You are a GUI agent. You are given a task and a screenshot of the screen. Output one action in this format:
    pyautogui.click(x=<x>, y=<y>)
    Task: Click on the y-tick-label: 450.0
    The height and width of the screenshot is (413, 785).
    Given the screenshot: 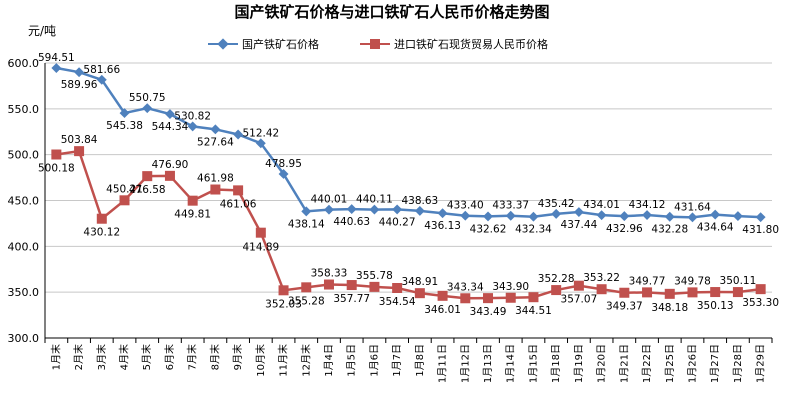 What is the action you would take?
    pyautogui.click(x=24, y=201)
    